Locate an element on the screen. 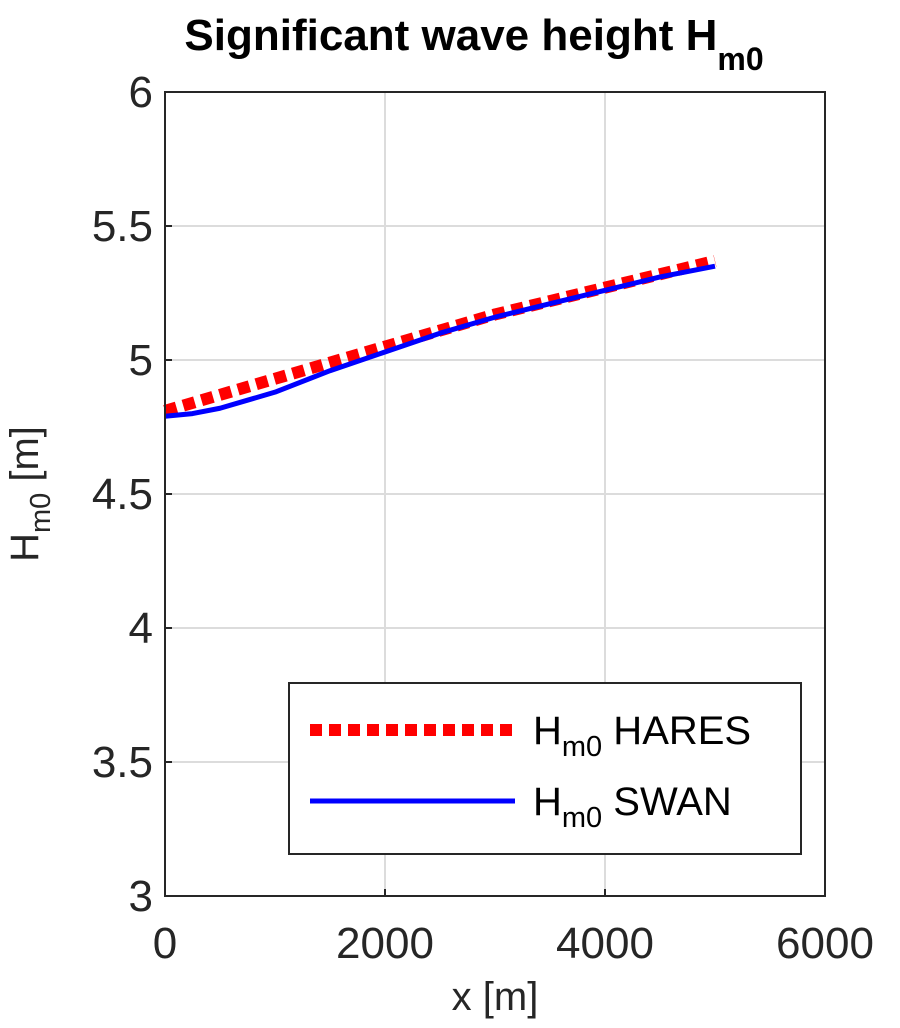  y-axis-label-main: H is located at coordinates (25, 547).